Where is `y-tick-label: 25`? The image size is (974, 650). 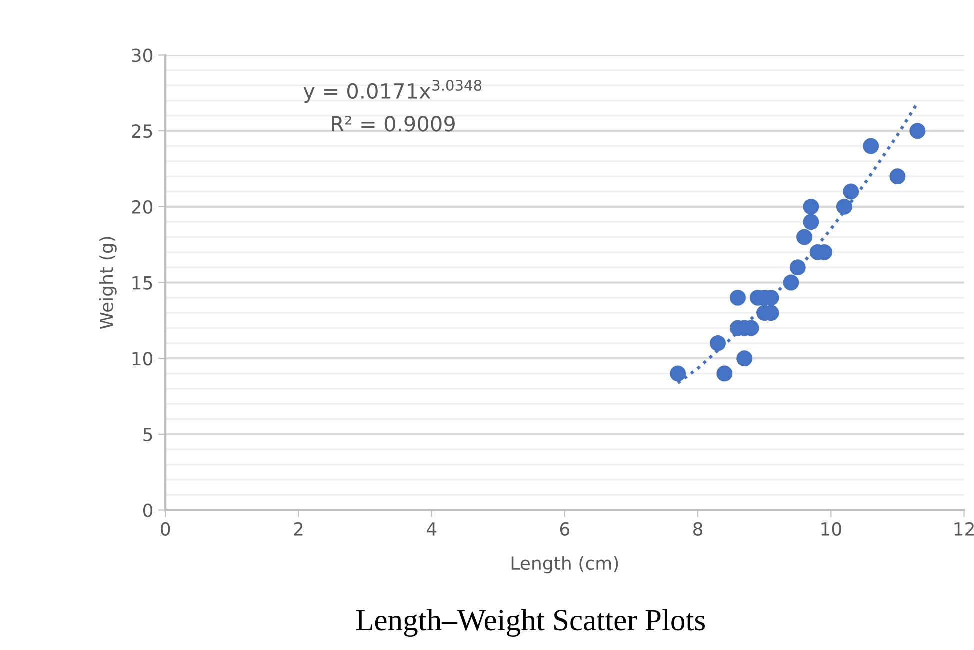 y-tick-label: 25 is located at coordinates (142, 131).